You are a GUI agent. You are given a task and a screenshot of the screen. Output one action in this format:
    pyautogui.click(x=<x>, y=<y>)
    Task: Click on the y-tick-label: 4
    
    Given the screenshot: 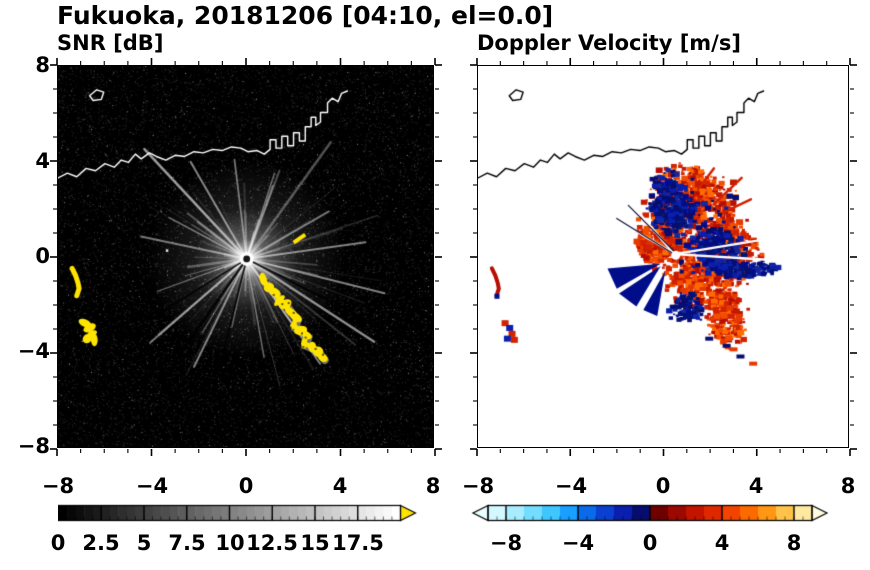 What is the action you would take?
    pyautogui.click(x=42, y=161)
    